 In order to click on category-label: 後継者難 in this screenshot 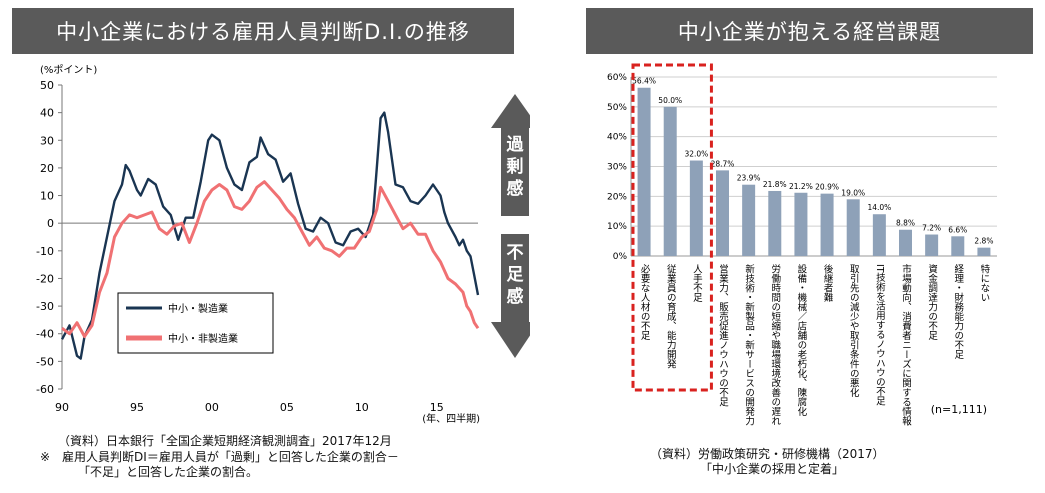, I will do `click(828, 283)`.